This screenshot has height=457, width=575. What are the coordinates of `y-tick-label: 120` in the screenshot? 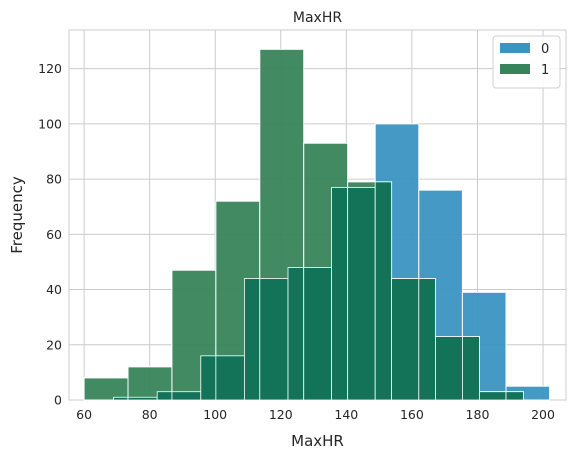 It's located at (50, 68).